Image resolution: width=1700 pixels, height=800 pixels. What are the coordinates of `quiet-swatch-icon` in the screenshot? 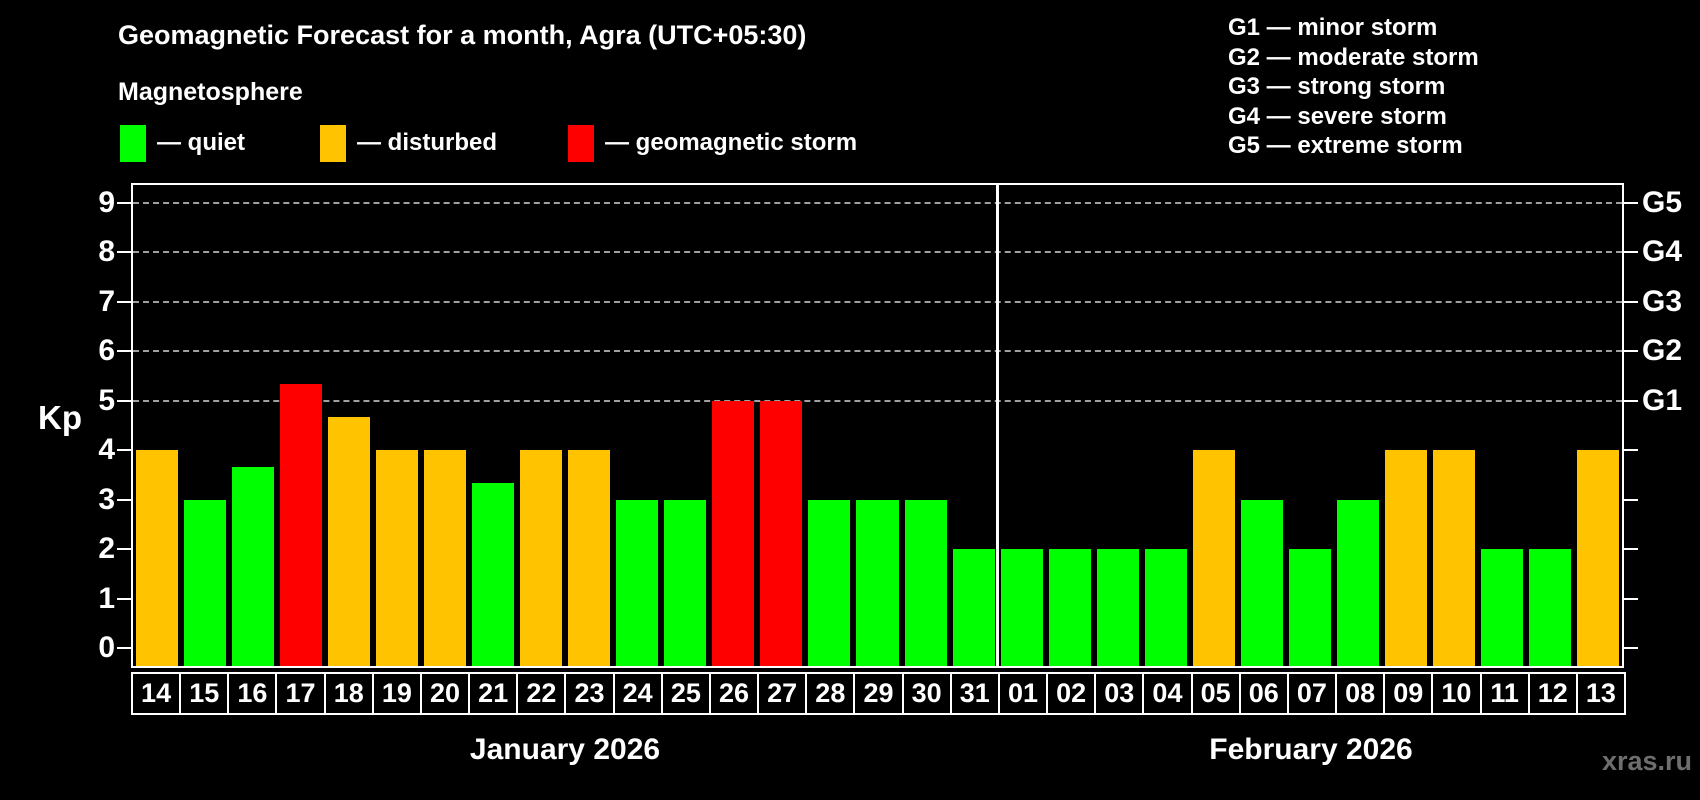 It's located at (133, 143).